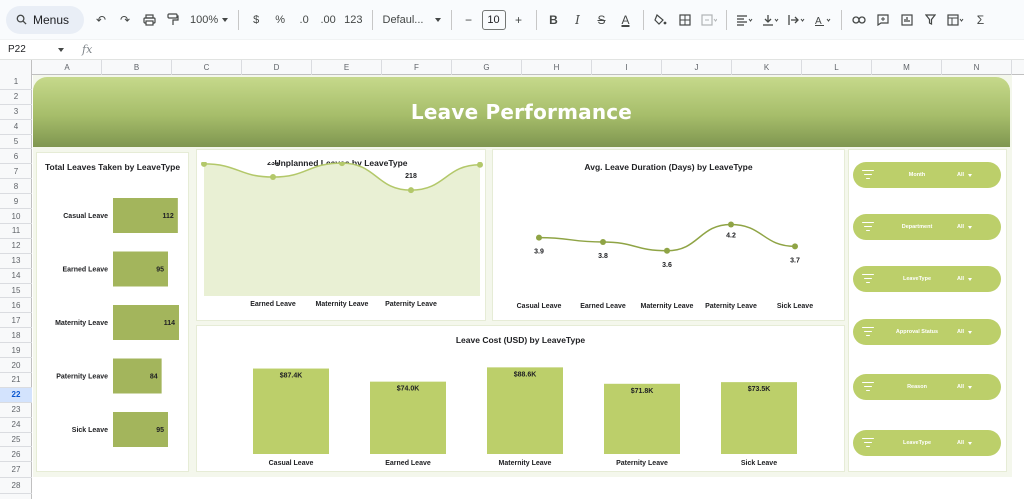 The image size is (1024, 499). What do you see at coordinates (207, 67) in the screenshot?
I see `column-header-c: C` at bounding box center [207, 67].